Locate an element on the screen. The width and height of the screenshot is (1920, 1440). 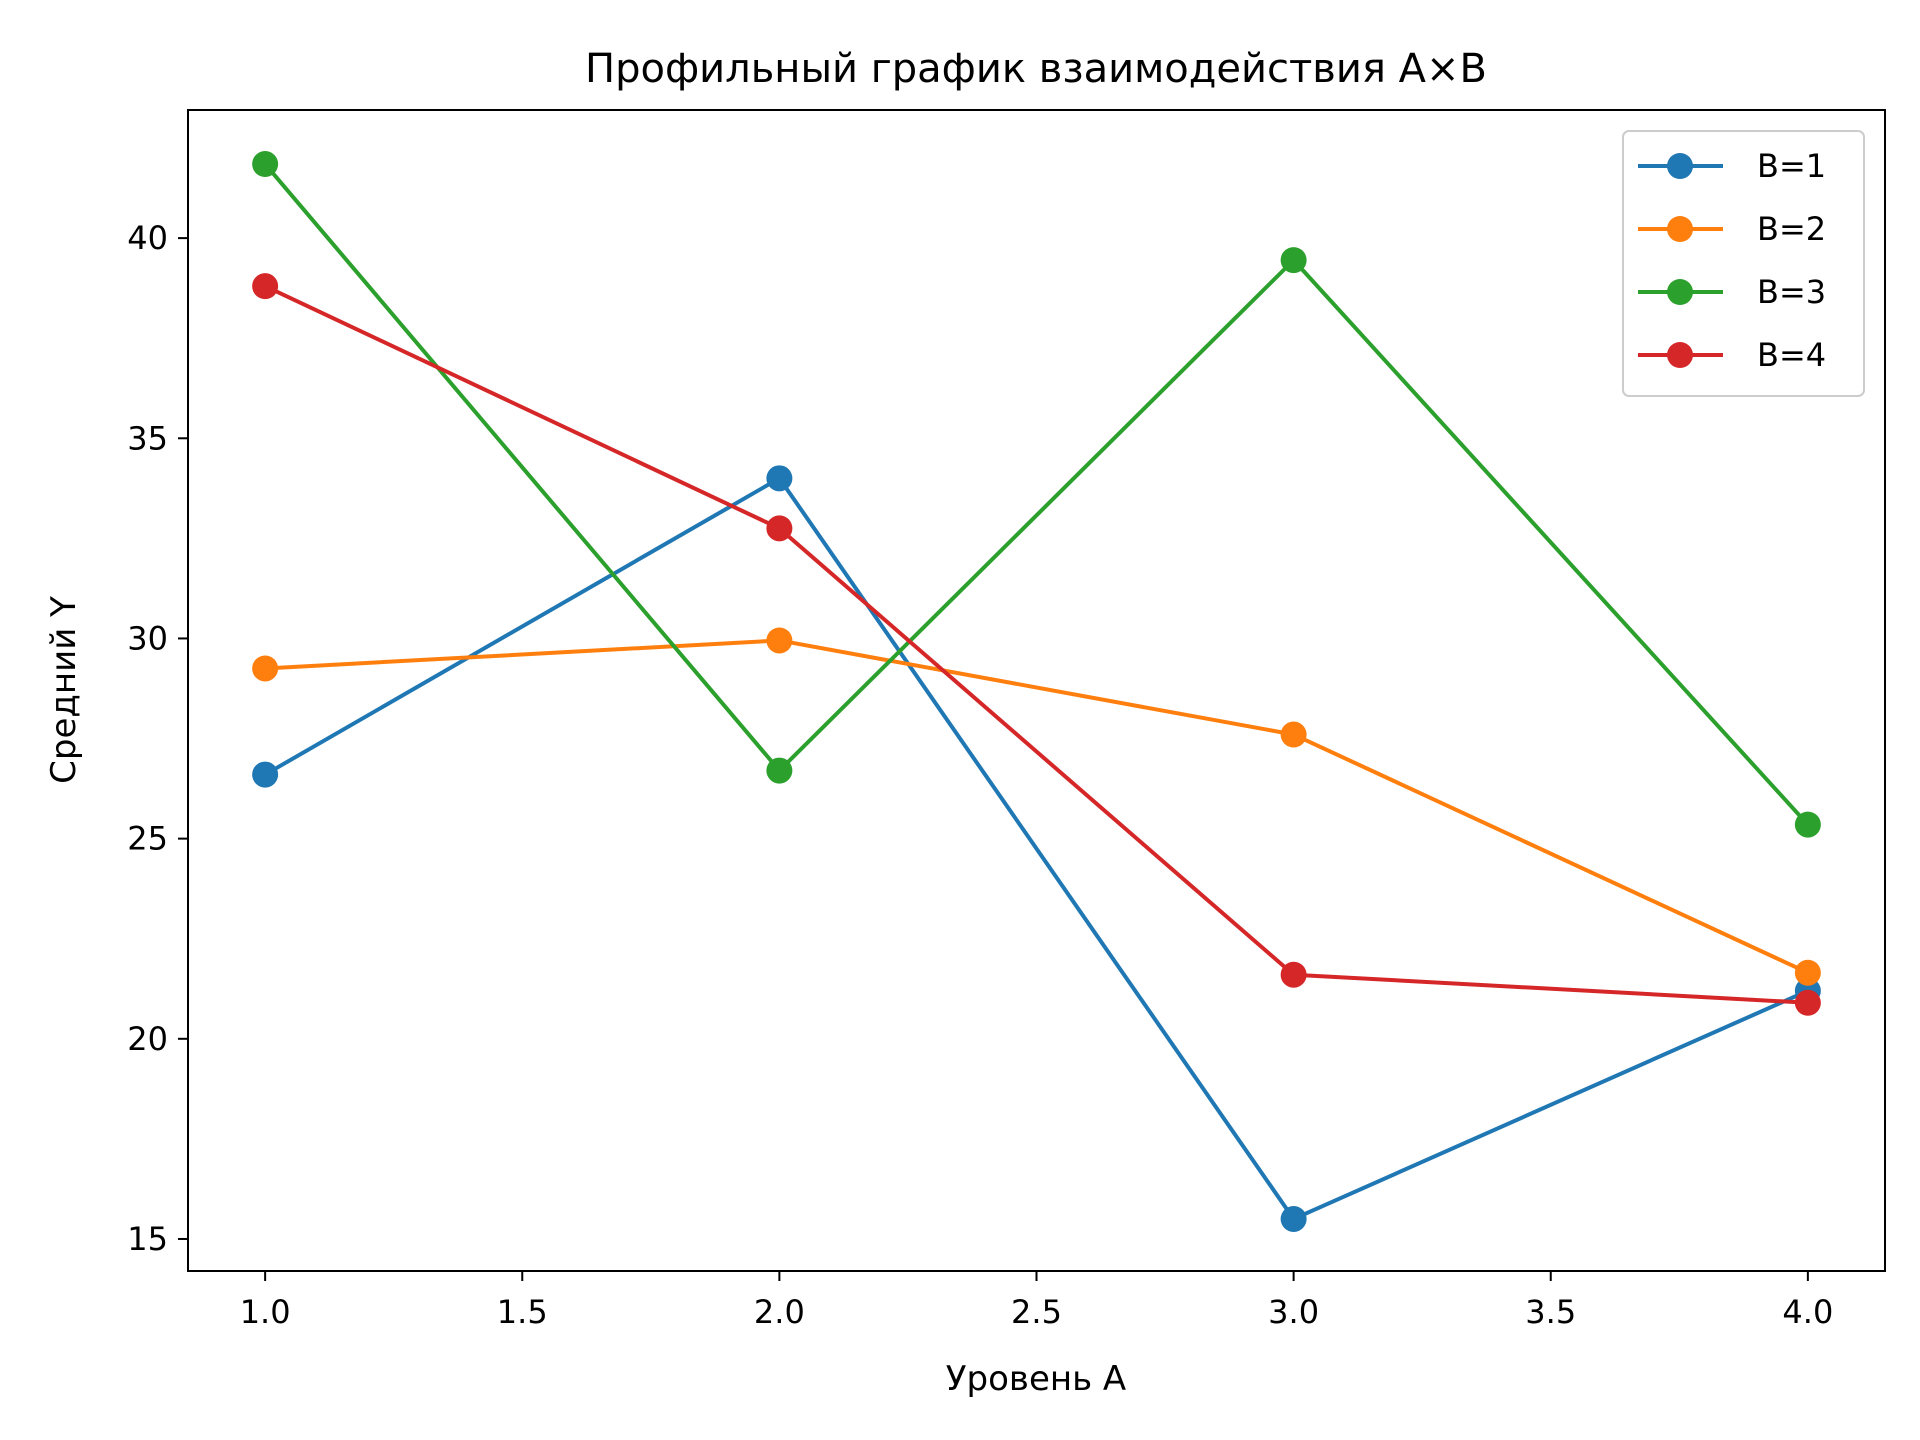
legend-label: B=3 is located at coordinates (1791, 292).